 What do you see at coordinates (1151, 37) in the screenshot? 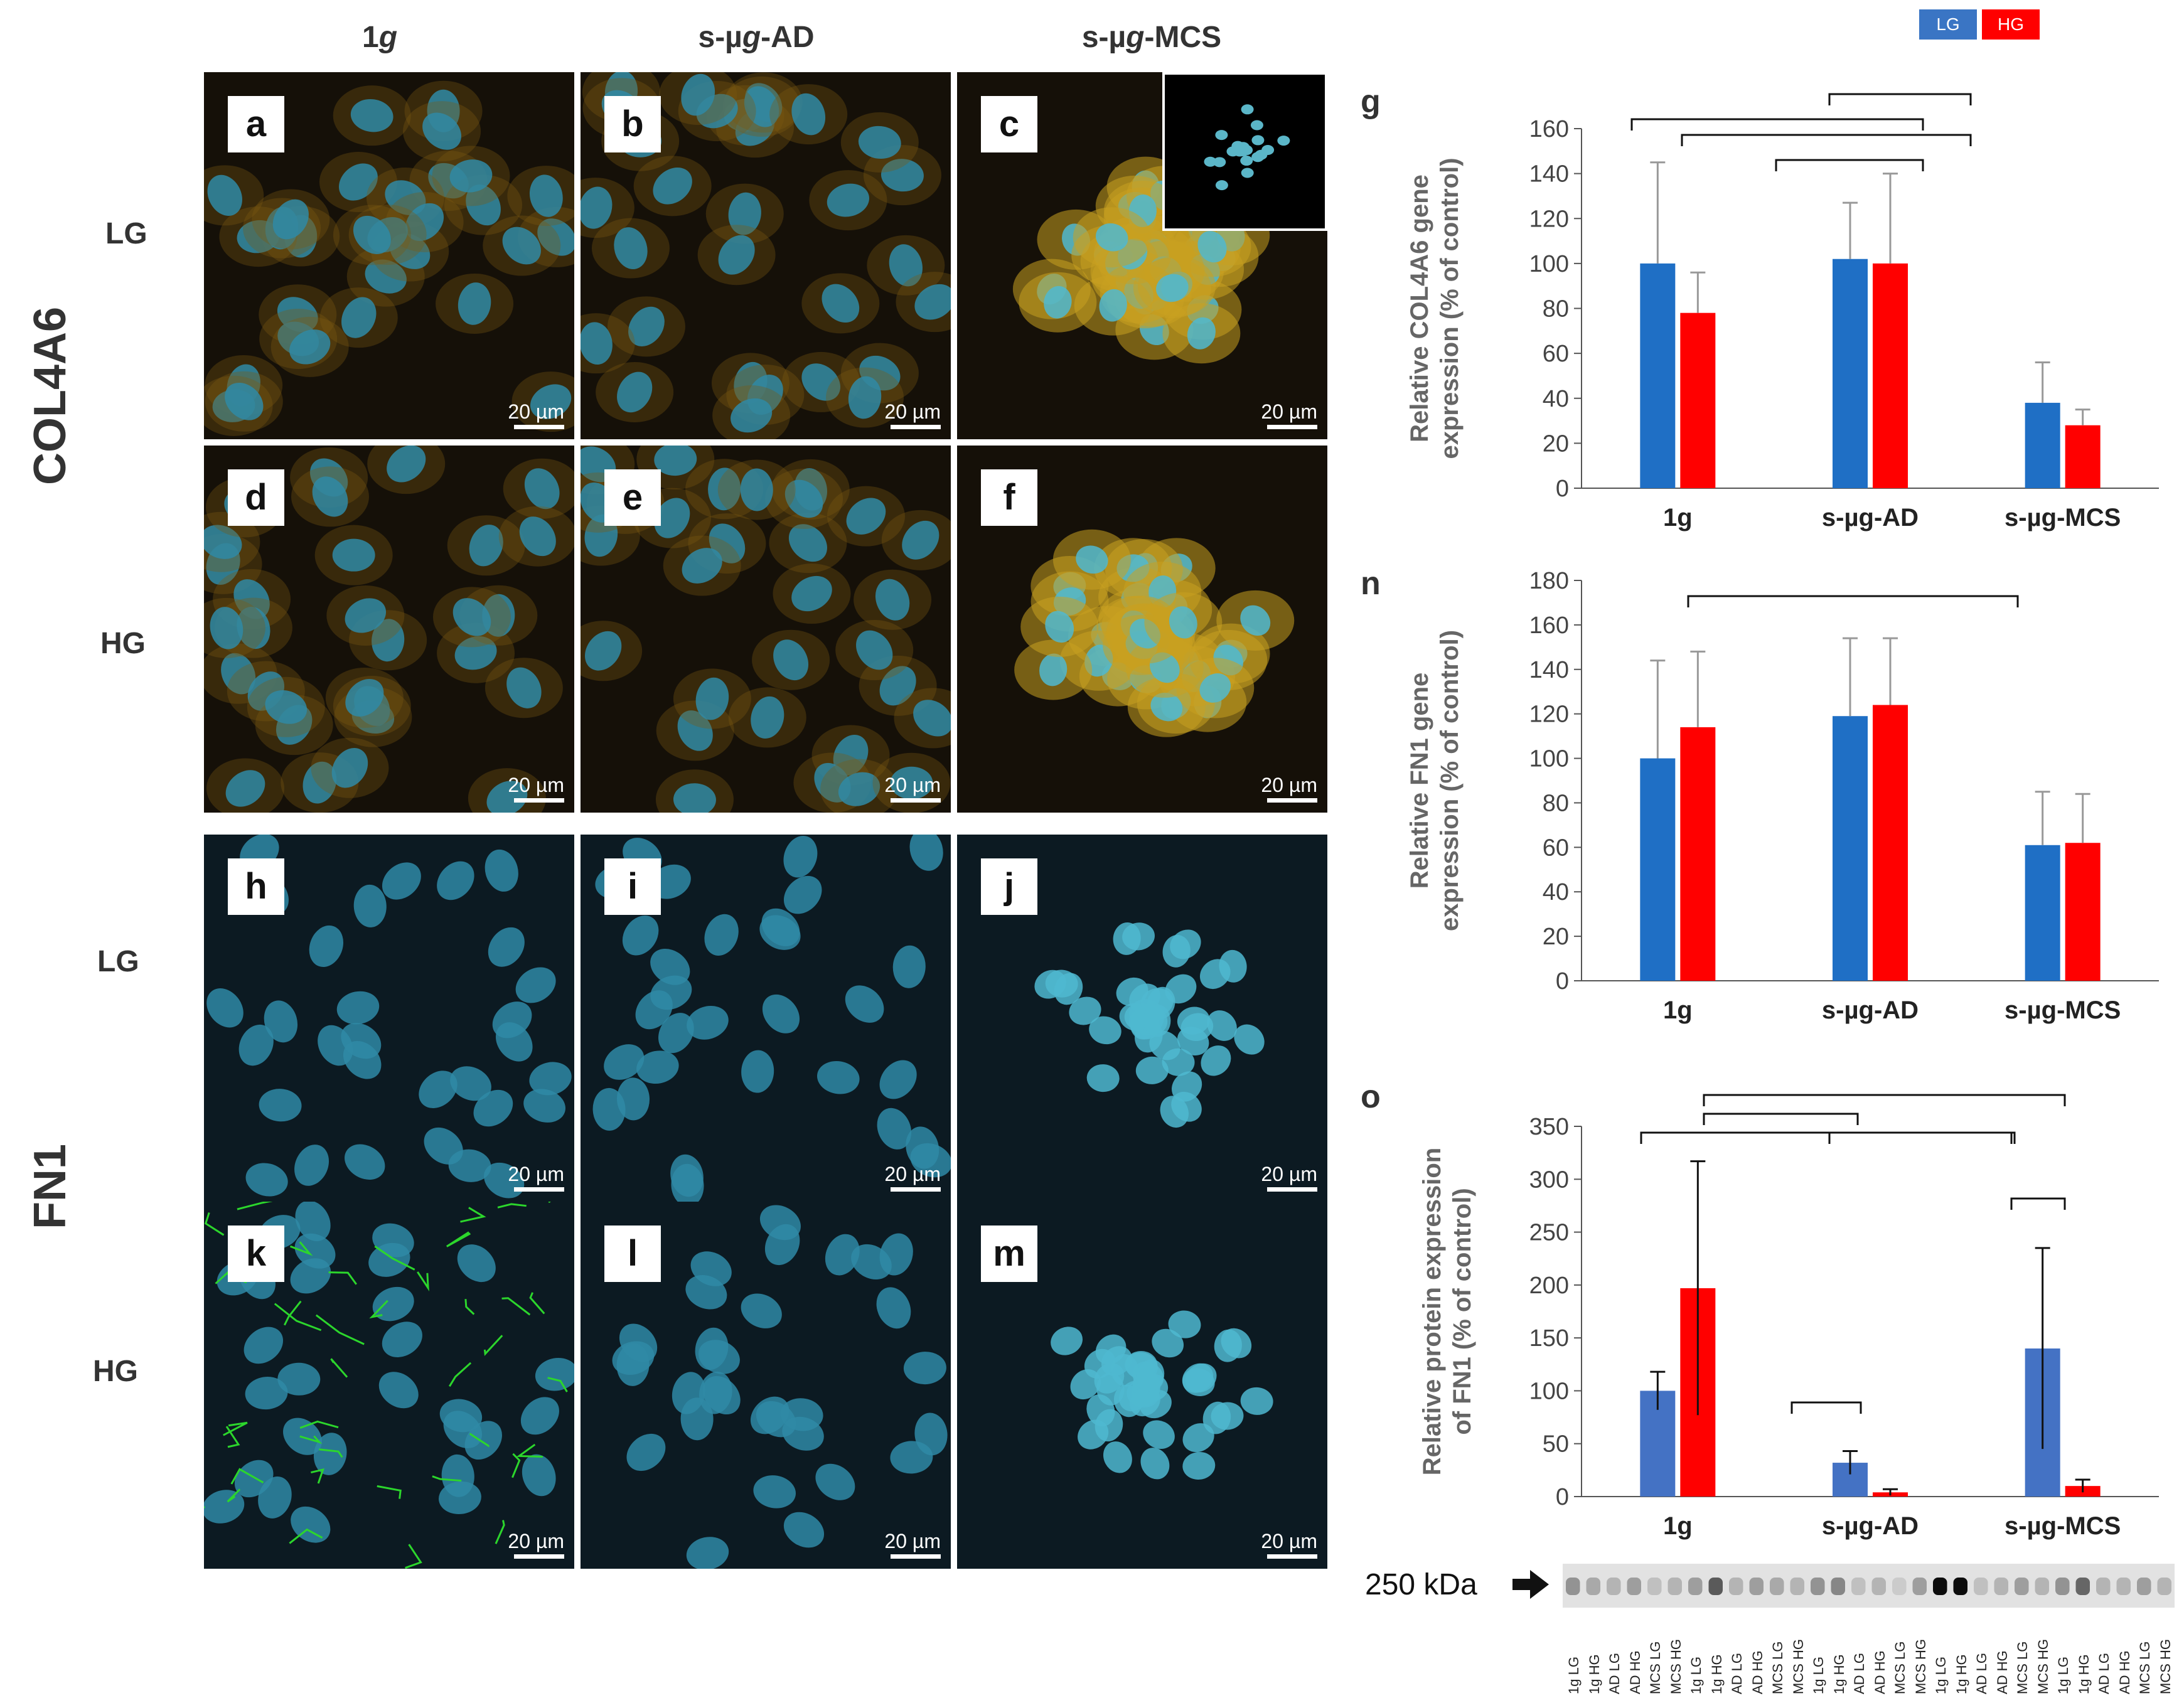
I see `column-header-mcs: s-µg-MCS` at bounding box center [1151, 37].